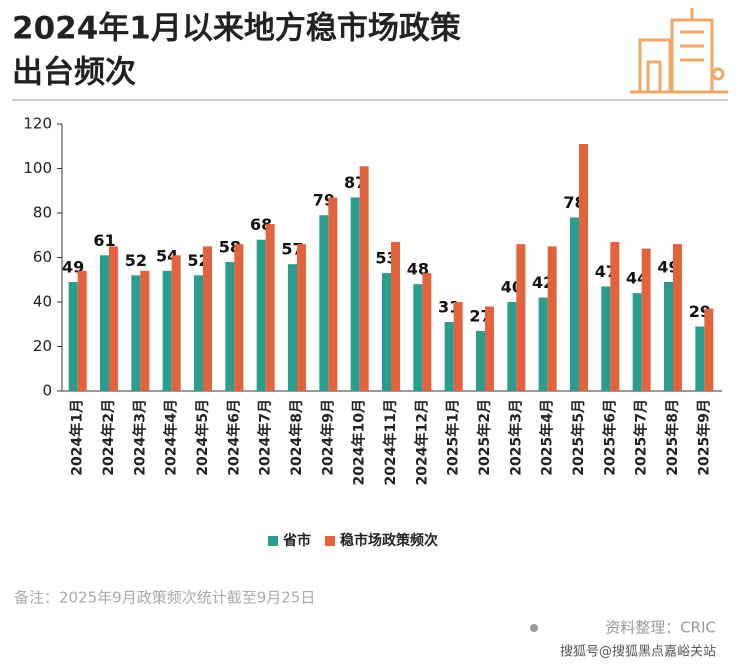  What do you see at coordinates (660, 628) in the screenshot?
I see `source: 资料整理：CRIC` at bounding box center [660, 628].